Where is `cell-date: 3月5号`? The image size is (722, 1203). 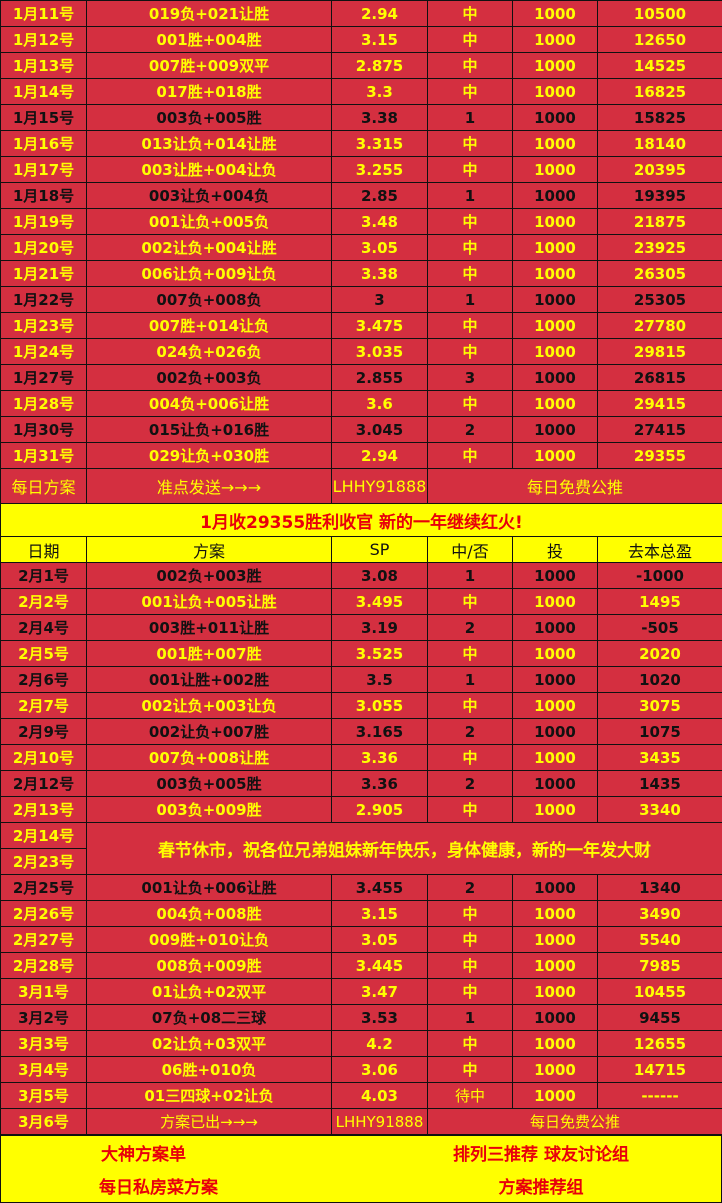
cell-date: 3月5号 is located at coordinates (44, 1096).